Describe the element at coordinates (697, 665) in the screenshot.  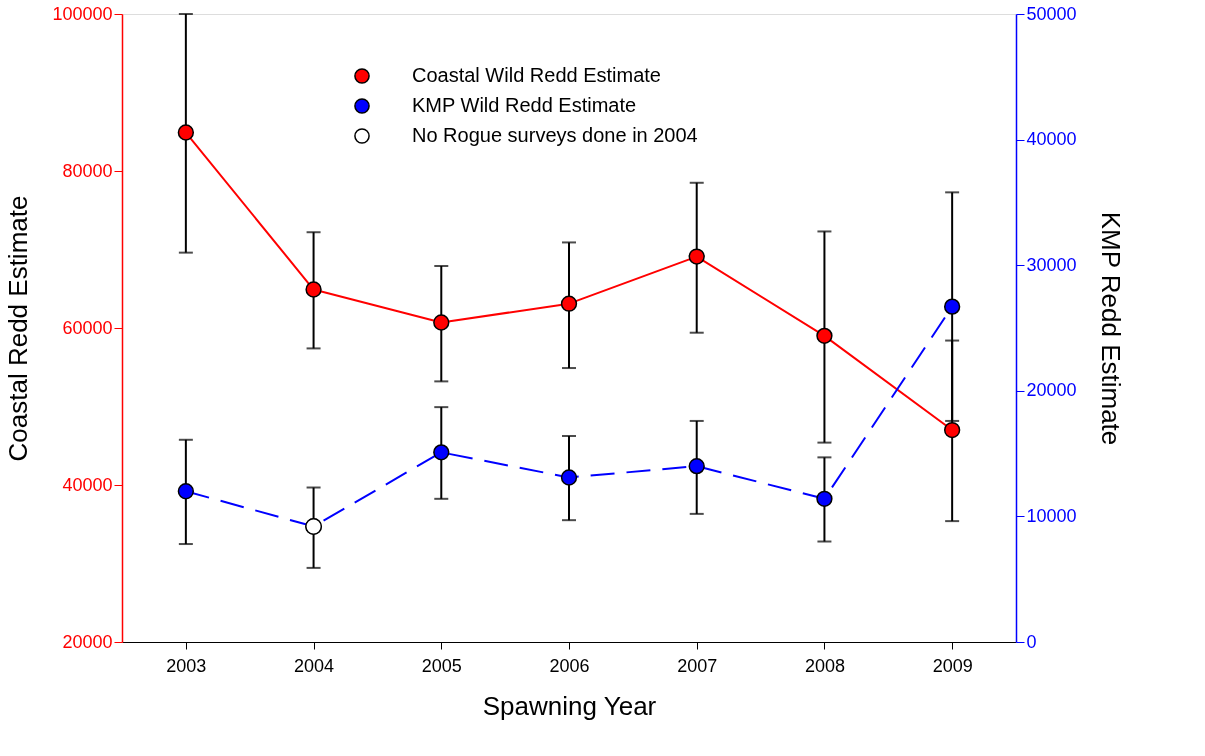
I see `x-tick-label: 2007` at that location.